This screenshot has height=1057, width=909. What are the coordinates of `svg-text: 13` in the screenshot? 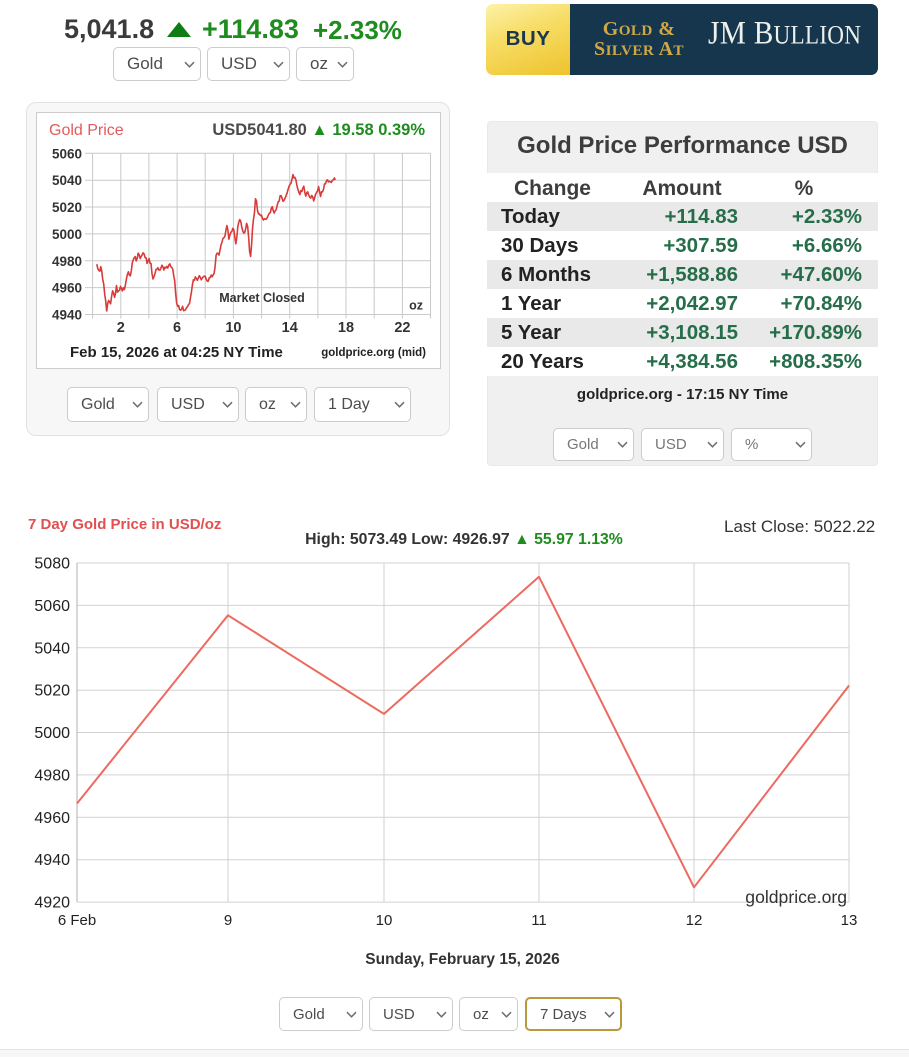 It's located at (849, 920).